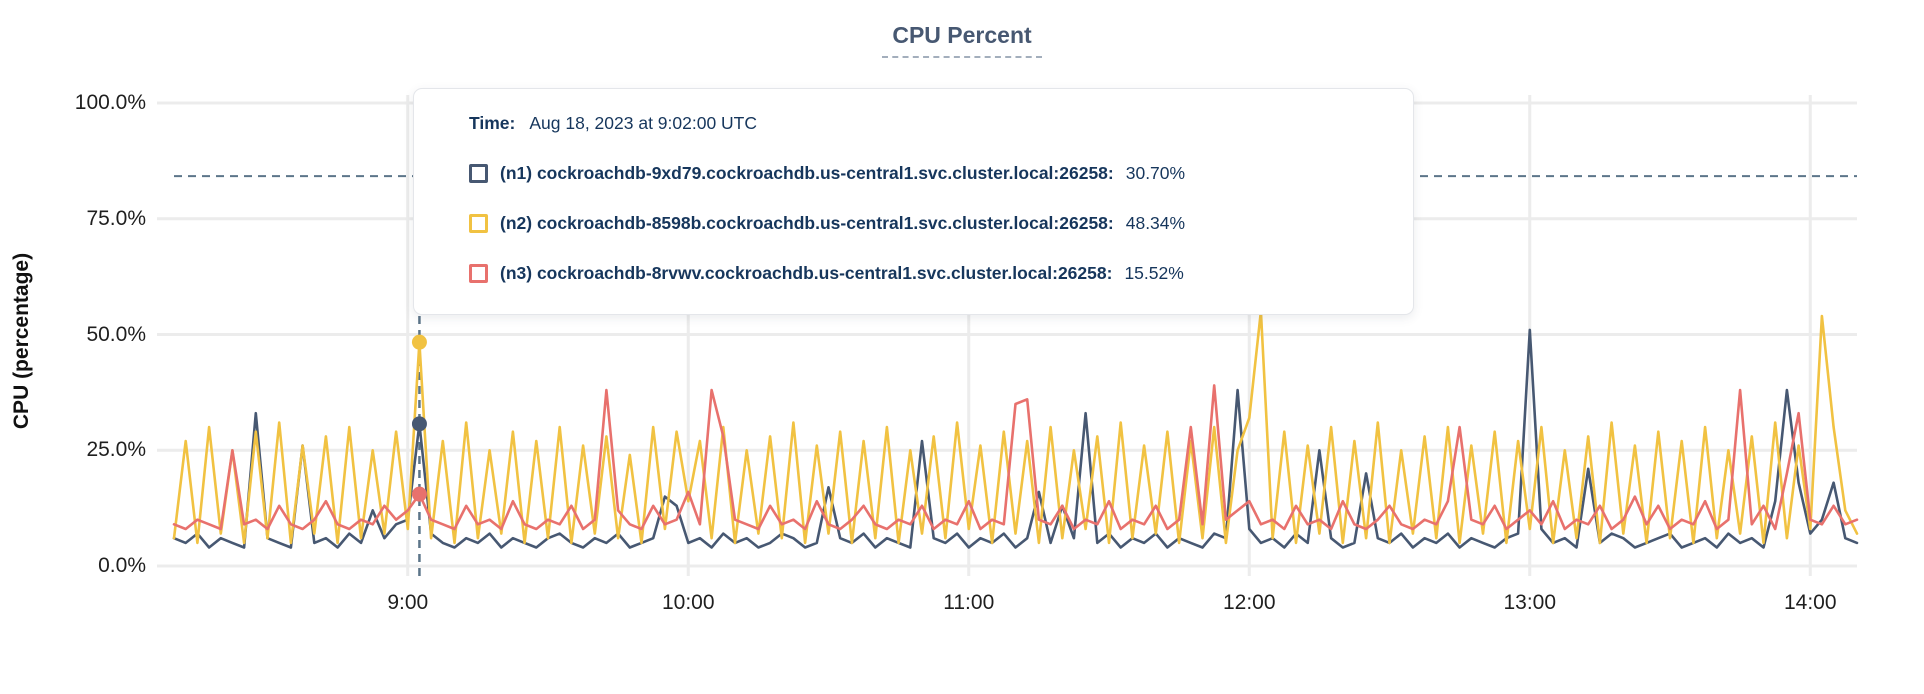 The width and height of the screenshot is (1924, 694). Describe the element at coordinates (122, 565) in the screenshot. I see `y-tick-0.0%: 0.0%` at that location.